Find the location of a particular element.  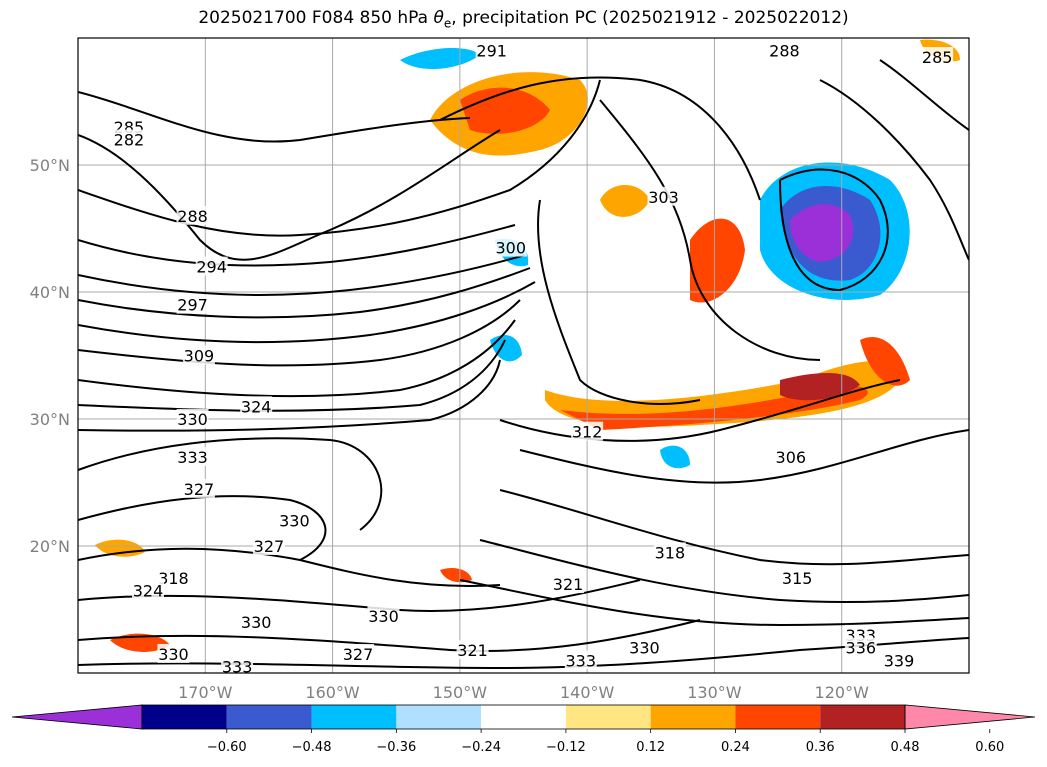

contour-label: 288 is located at coordinates (784, 51).